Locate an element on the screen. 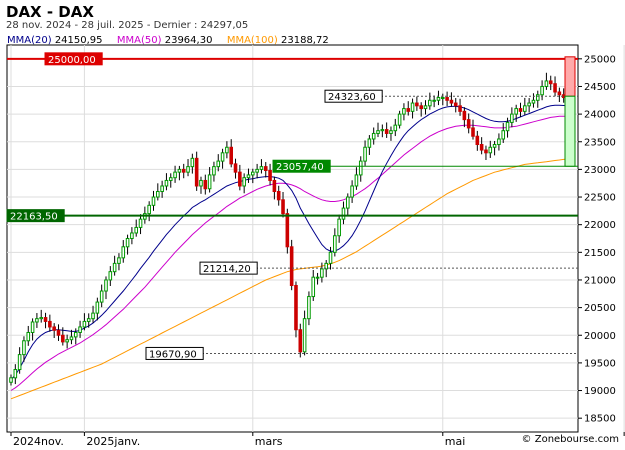 The image size is (625, 450). y-tick-label: 23500 is located at coordinates (600, 142).